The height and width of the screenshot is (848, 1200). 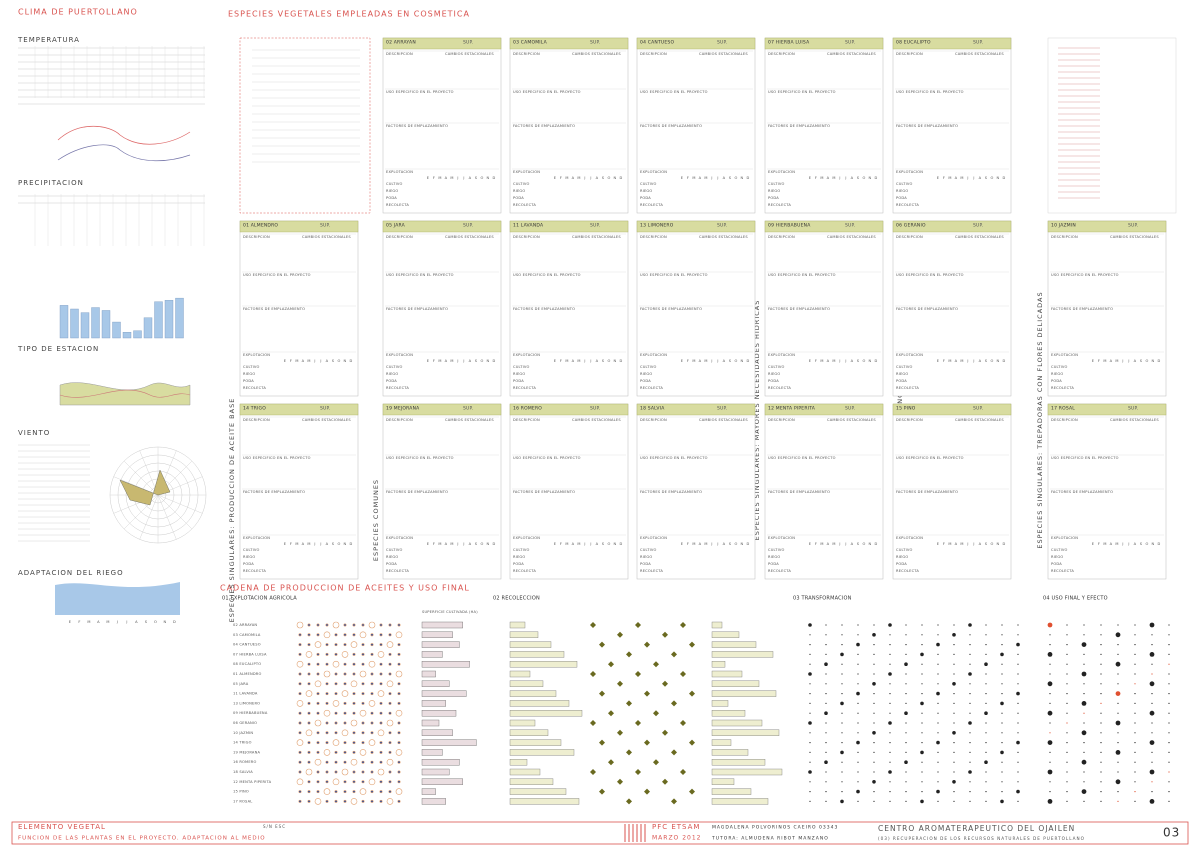 I want to click on month-label: A, so click(x=98, y=622).